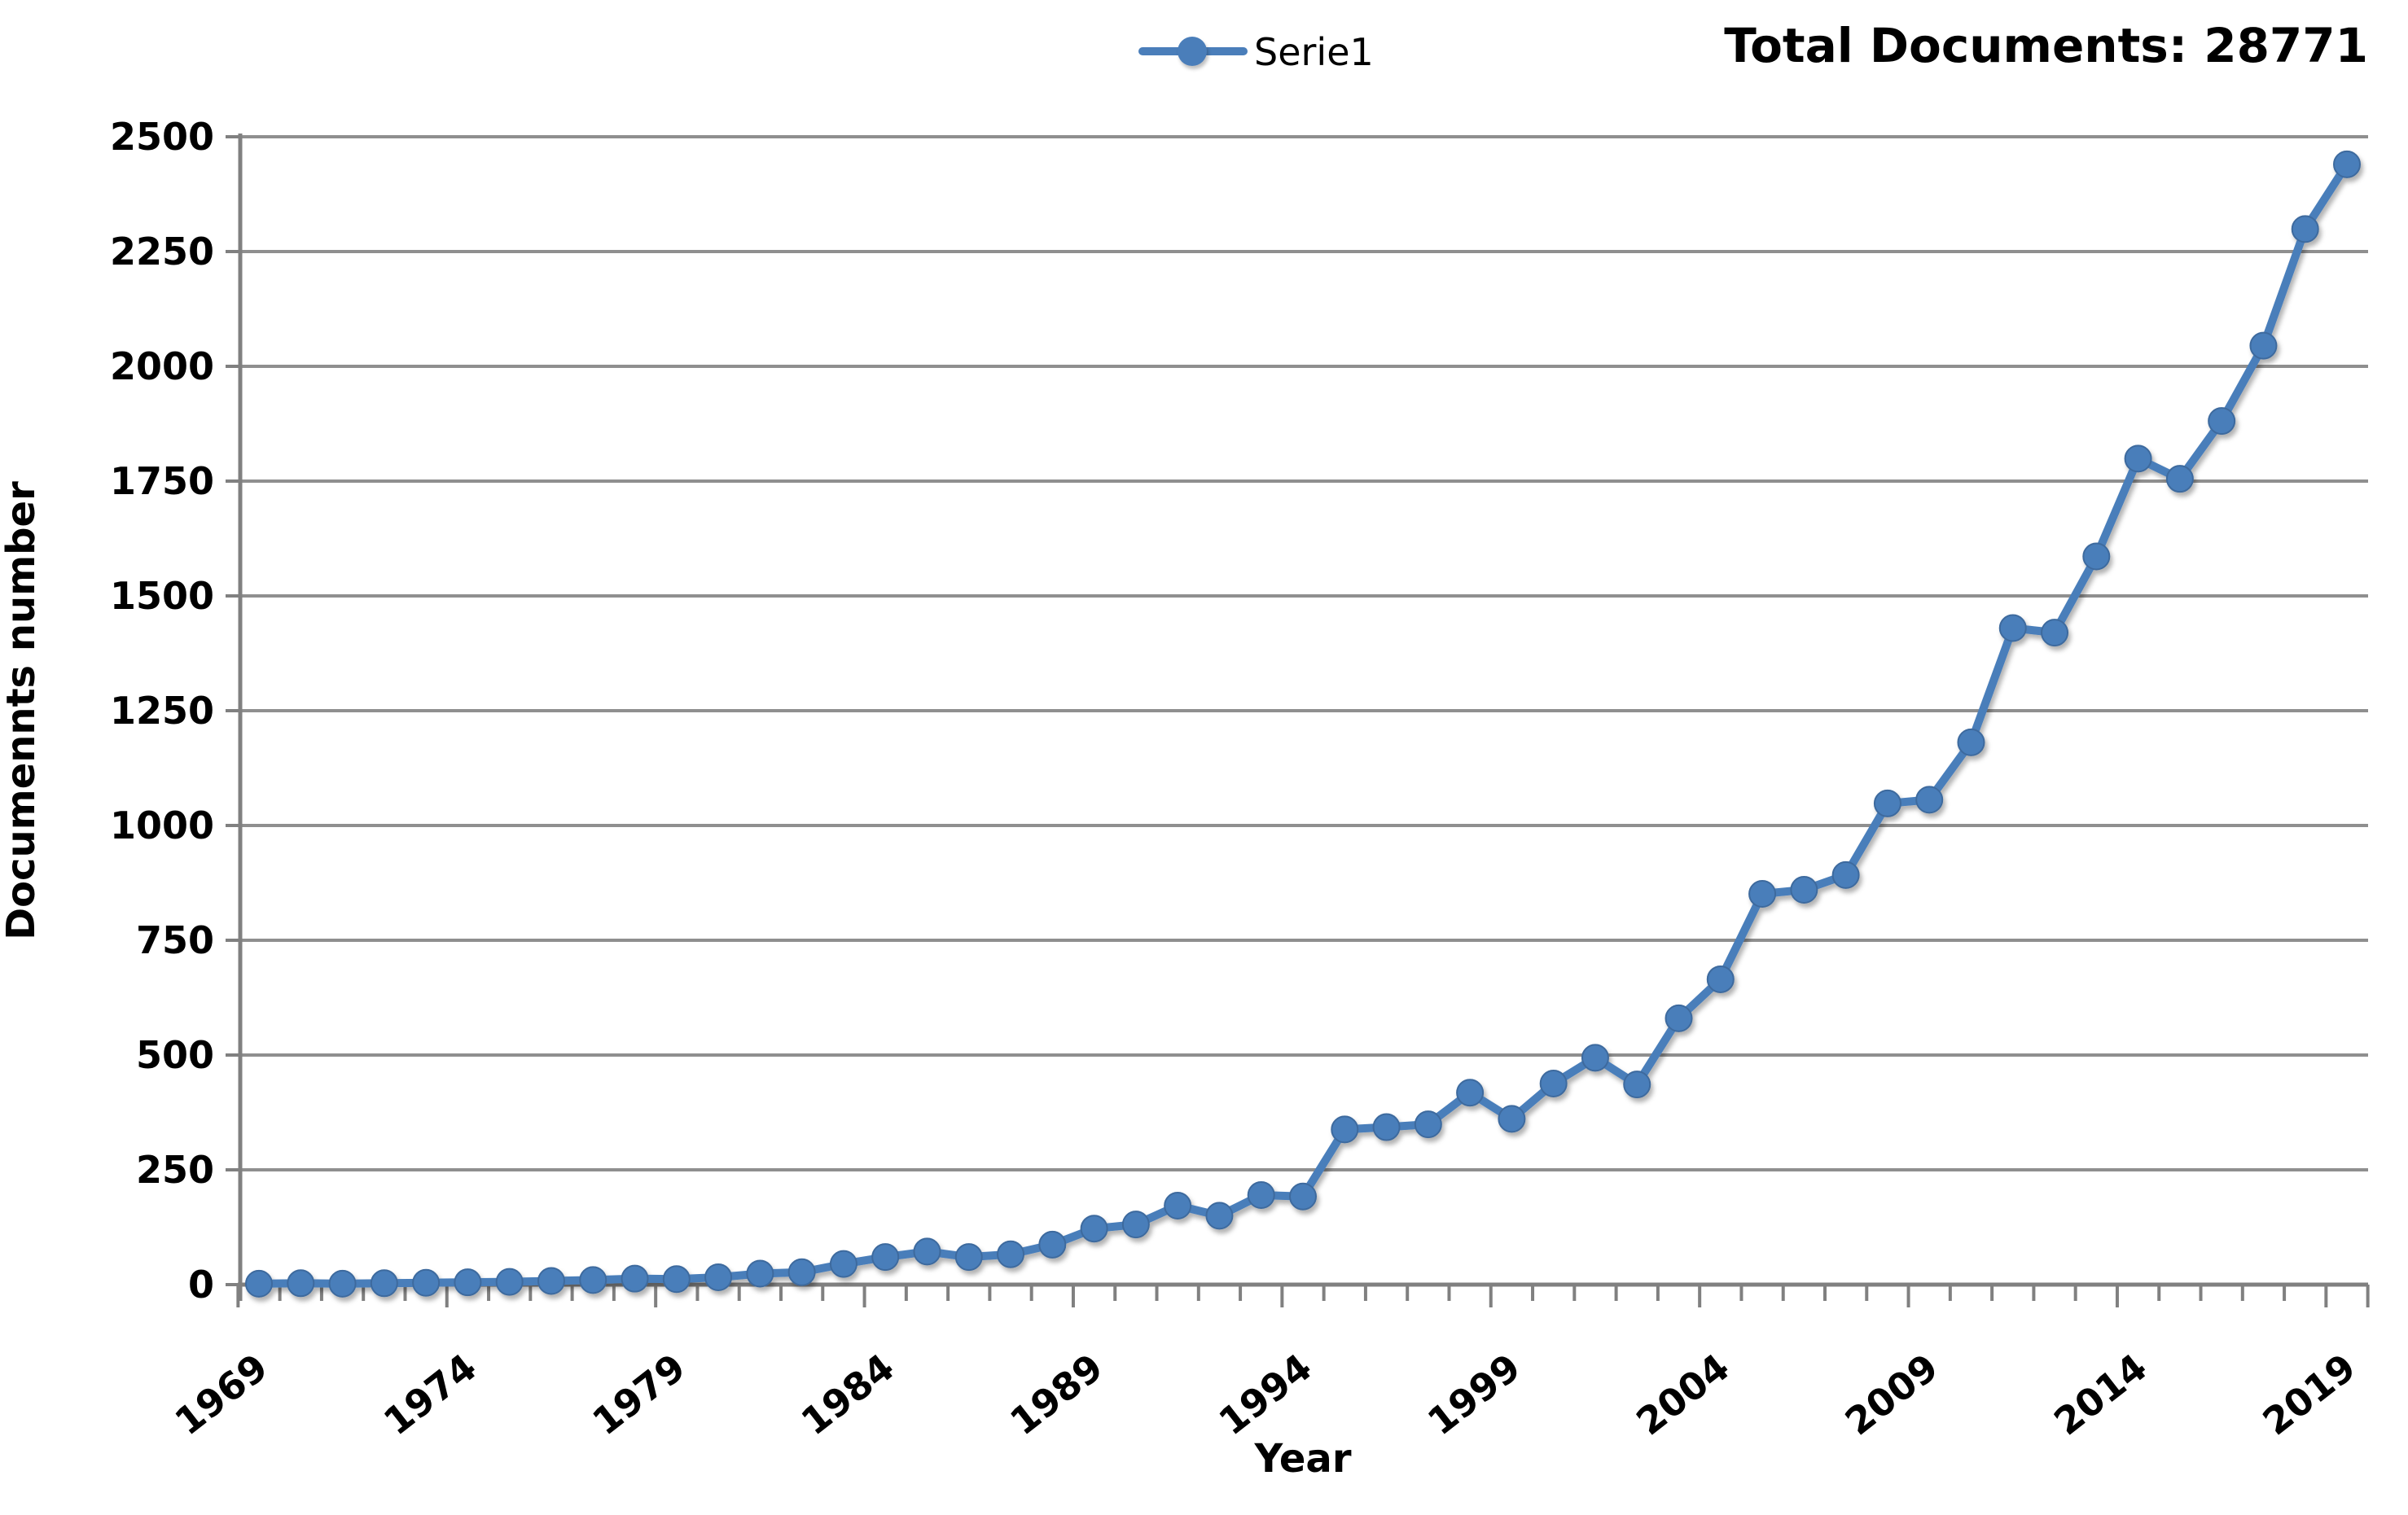  I want to click on data-point-1992, so click(1219, 1216).